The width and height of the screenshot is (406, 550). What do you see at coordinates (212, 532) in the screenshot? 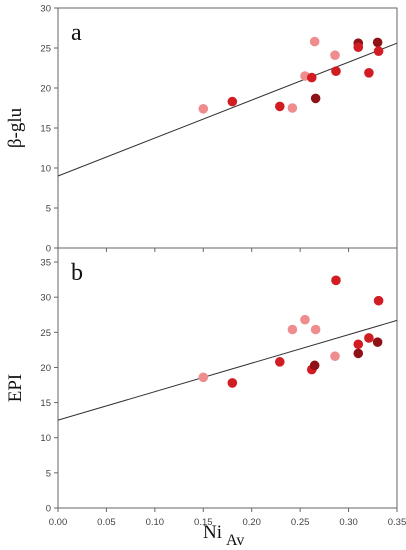
I see `x-axis-title: Ni` at bounding box center [212, 532].